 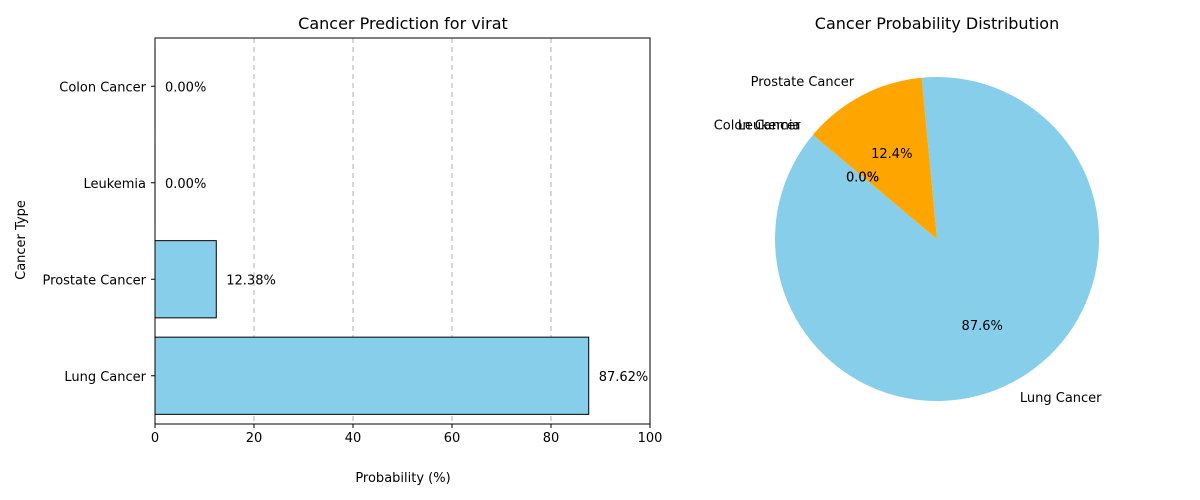 What do you see at coordinates (402, 478) in the screenshot?
I see `bar-x-axis-label: Probability (%)` at bounding box center [402, 478].